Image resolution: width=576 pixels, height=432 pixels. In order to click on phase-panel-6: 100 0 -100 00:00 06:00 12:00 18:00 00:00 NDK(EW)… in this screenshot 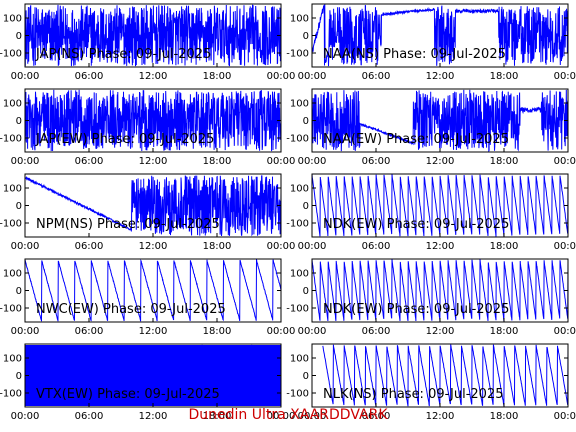, I will do `click(431, 212)`.